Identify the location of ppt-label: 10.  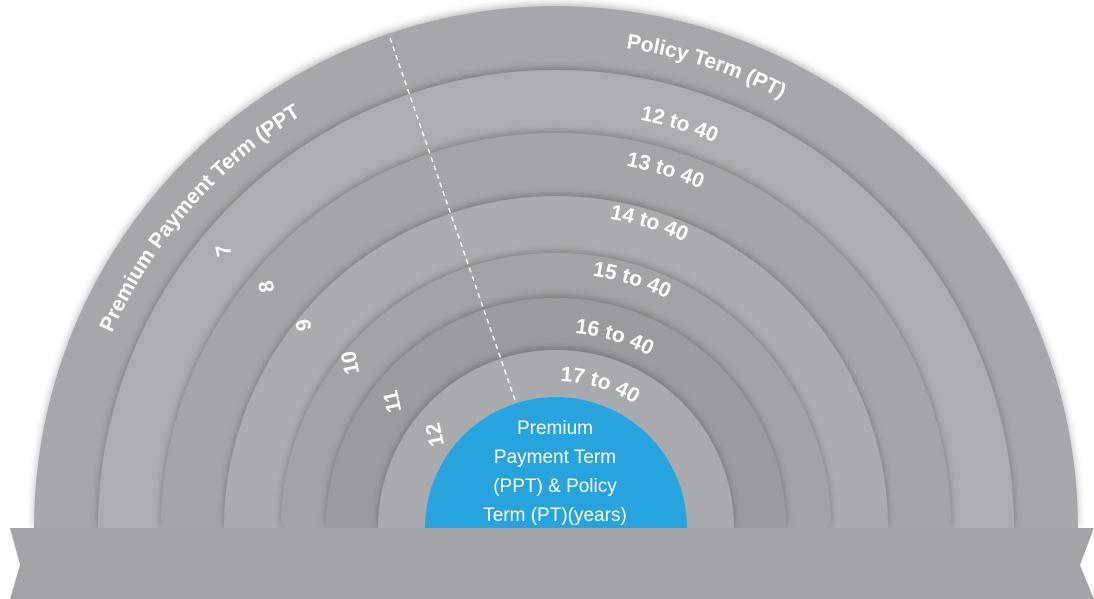
(350, 362).